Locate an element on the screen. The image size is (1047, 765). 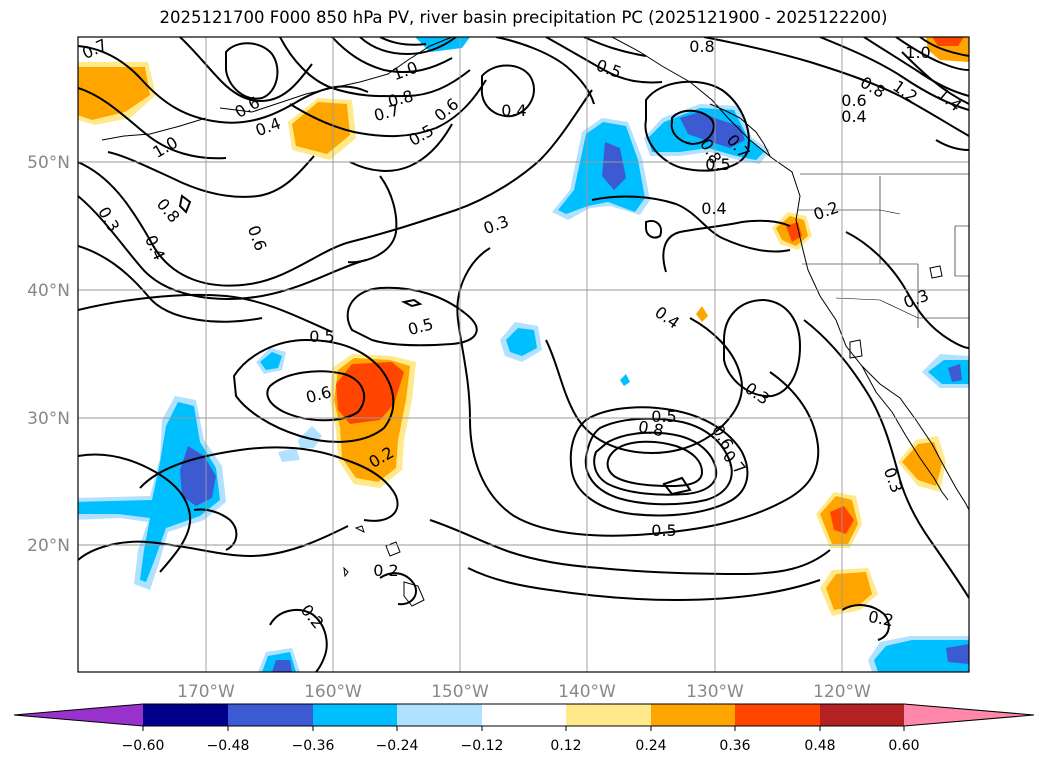
coastline-small-islands is located at coordinates (896, 312).